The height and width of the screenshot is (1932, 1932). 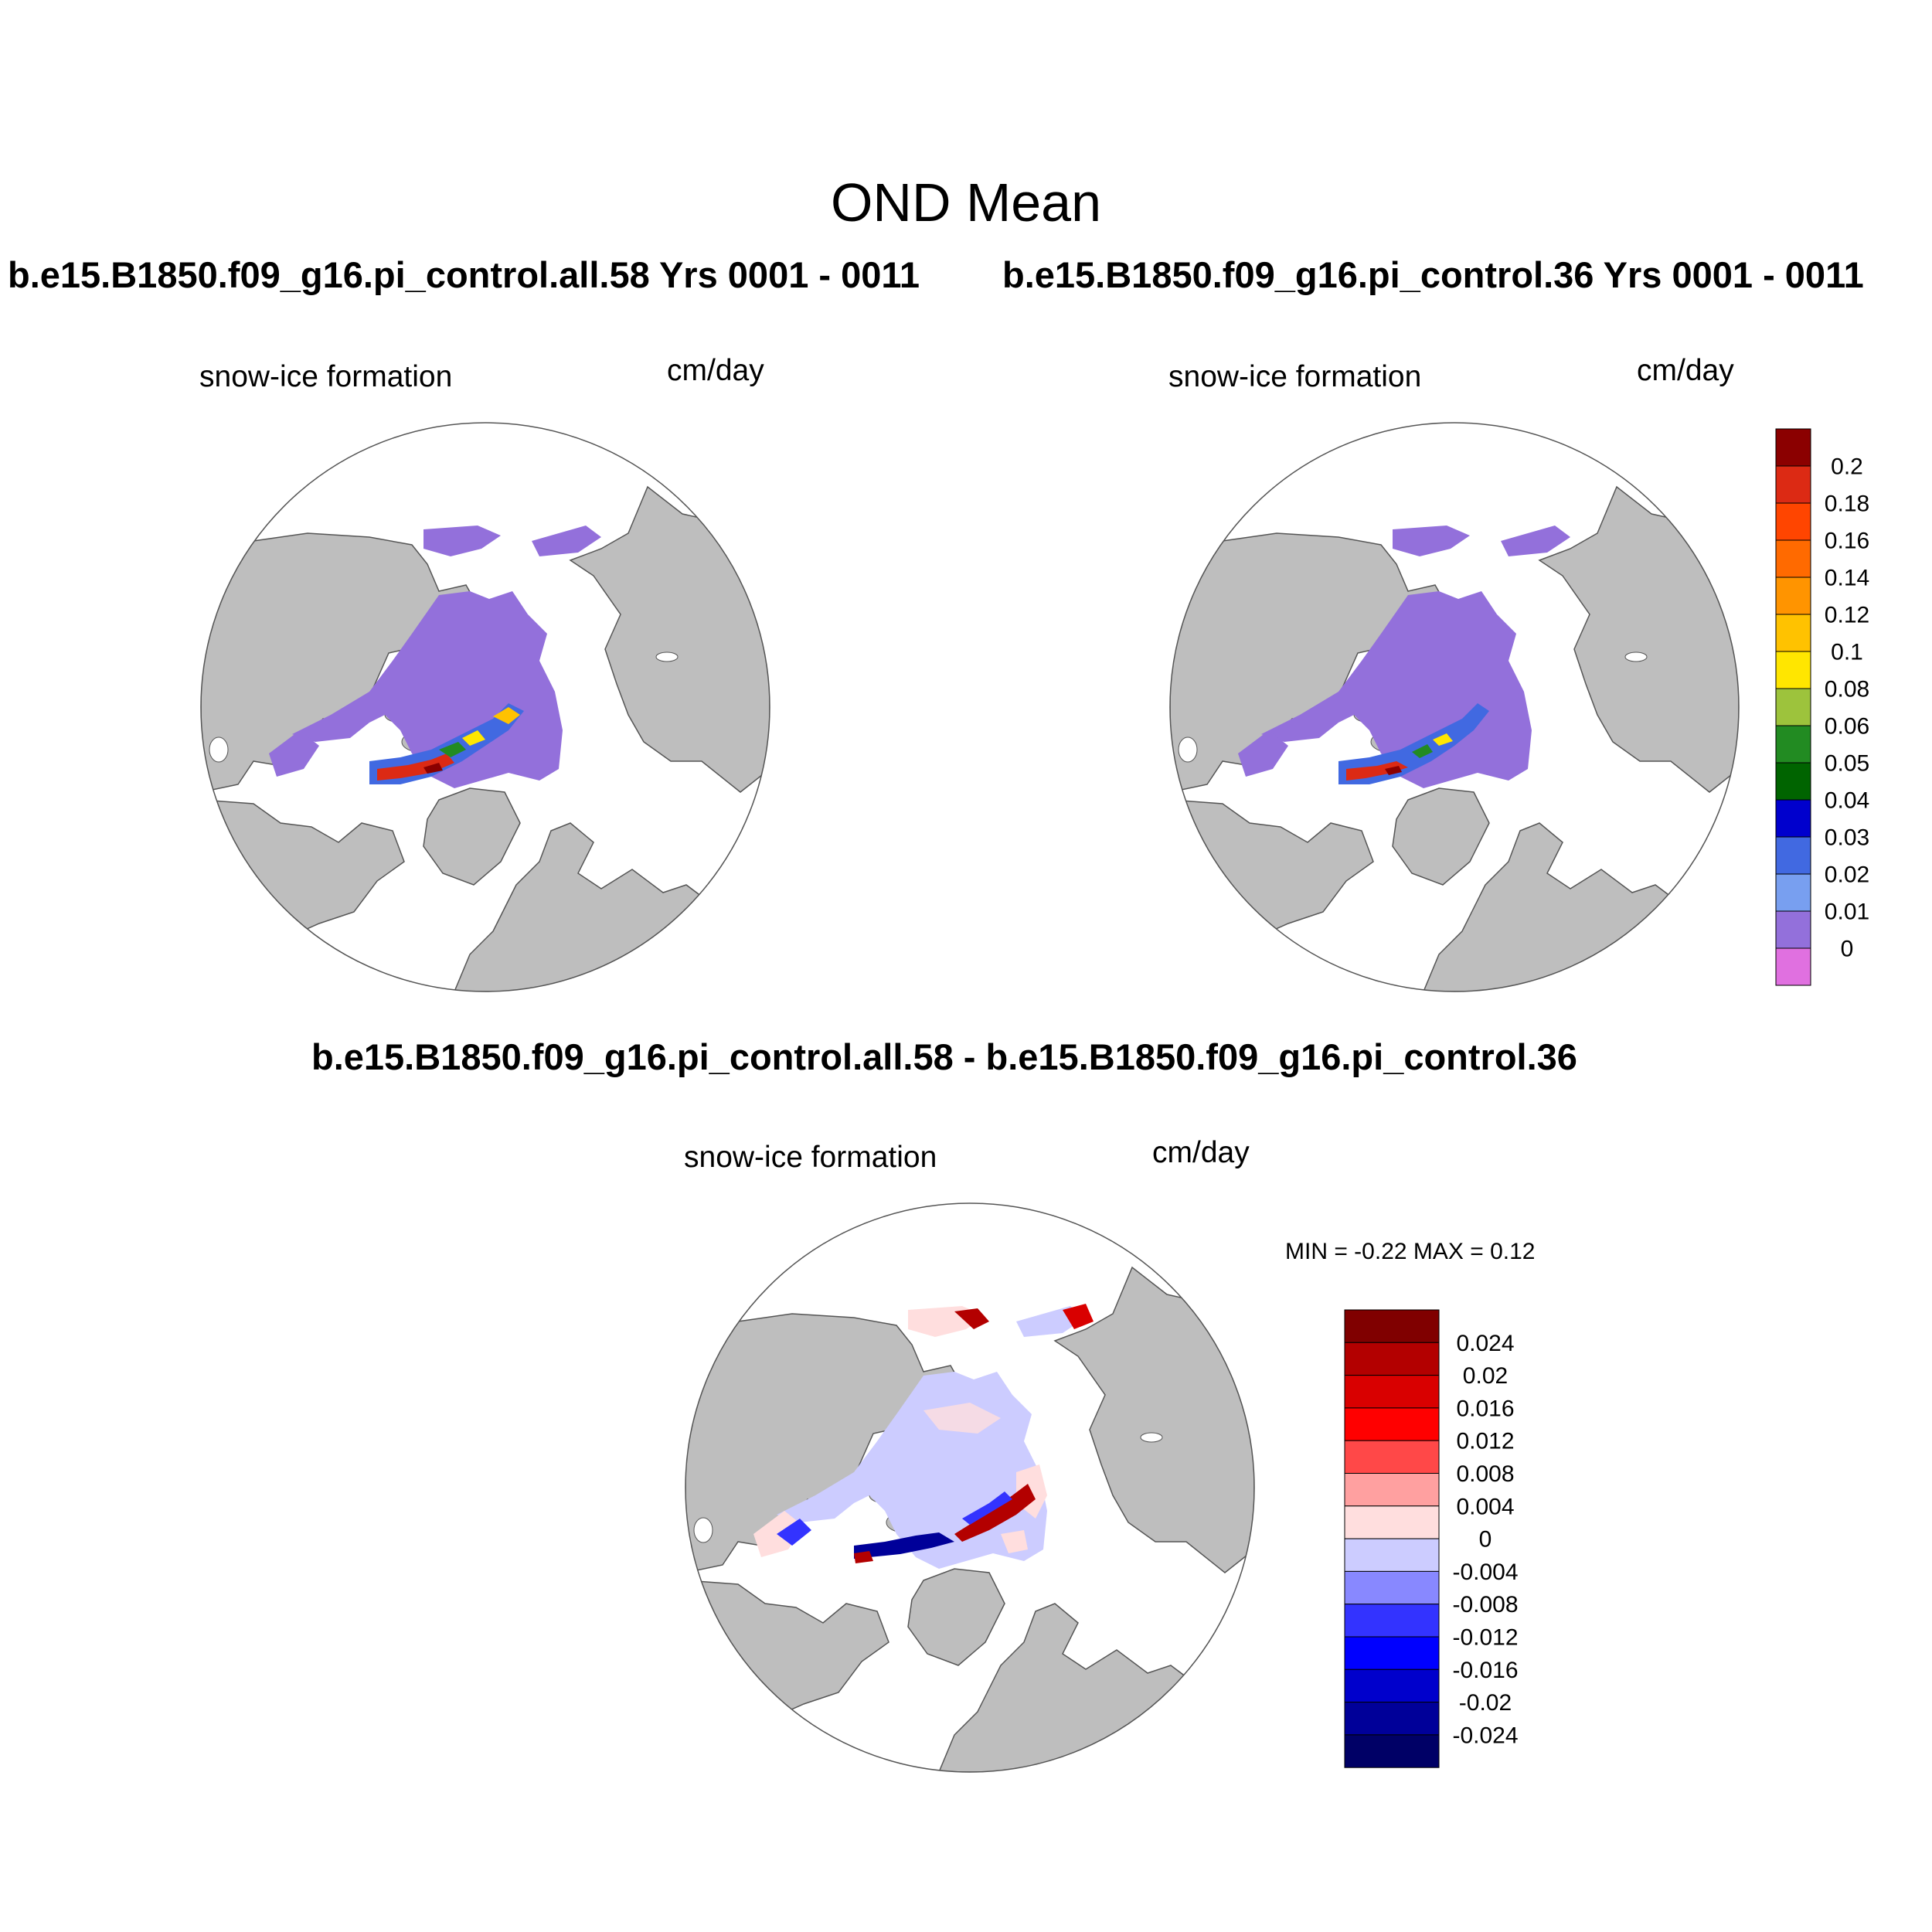 What do you see at coordinates (1485, 1638) in the screenshot?
I see `difference-colorbar-tick-label: -0.012` at bounding box center [1485, 1638].